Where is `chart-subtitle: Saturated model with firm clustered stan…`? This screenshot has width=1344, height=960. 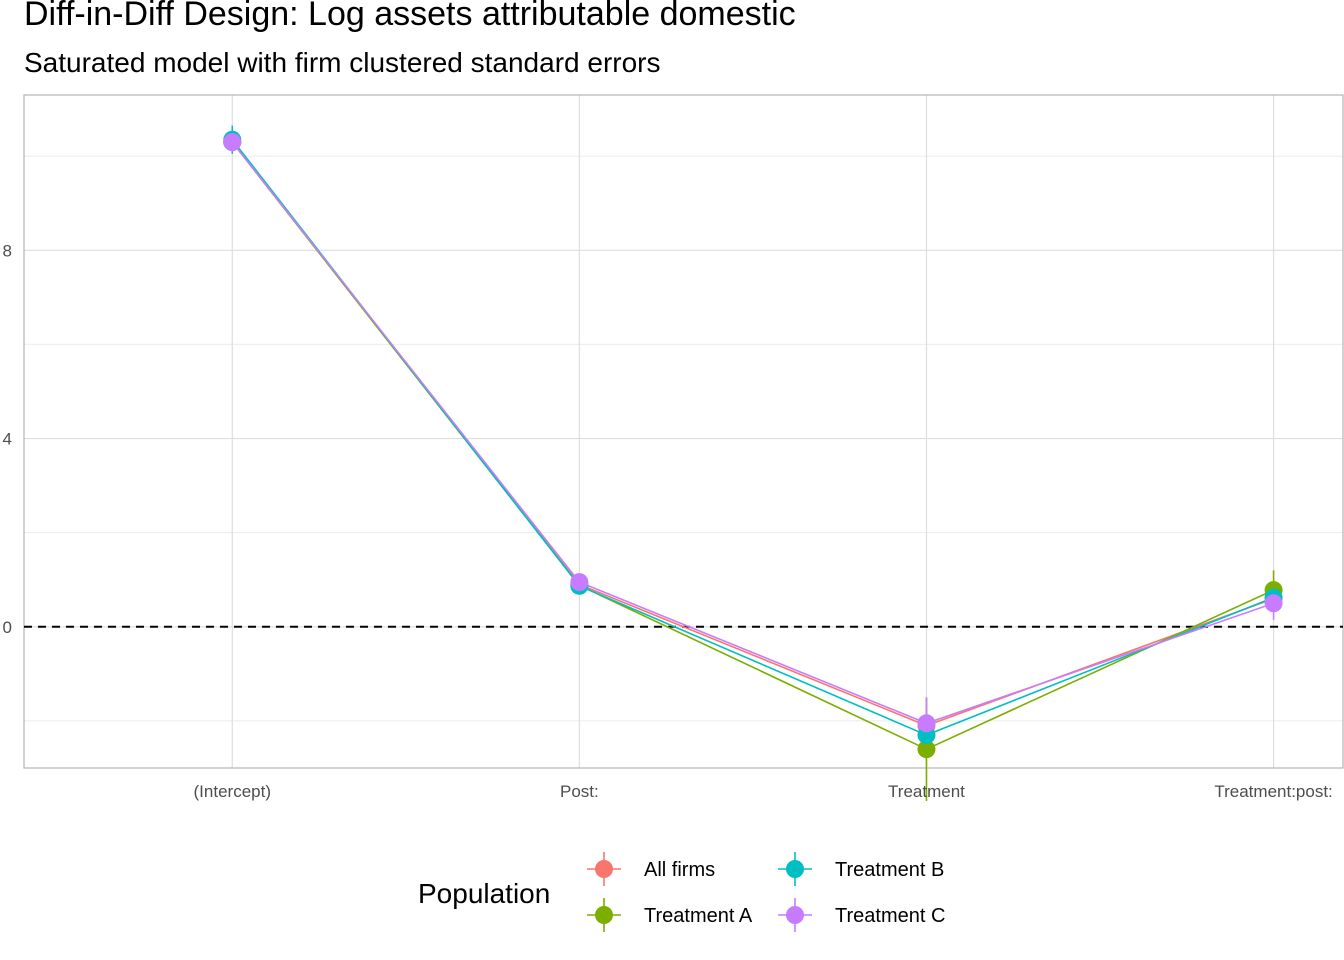 chart-subtitle: Saturated model with firm clustered stan… is located at coordinates (342, 62).